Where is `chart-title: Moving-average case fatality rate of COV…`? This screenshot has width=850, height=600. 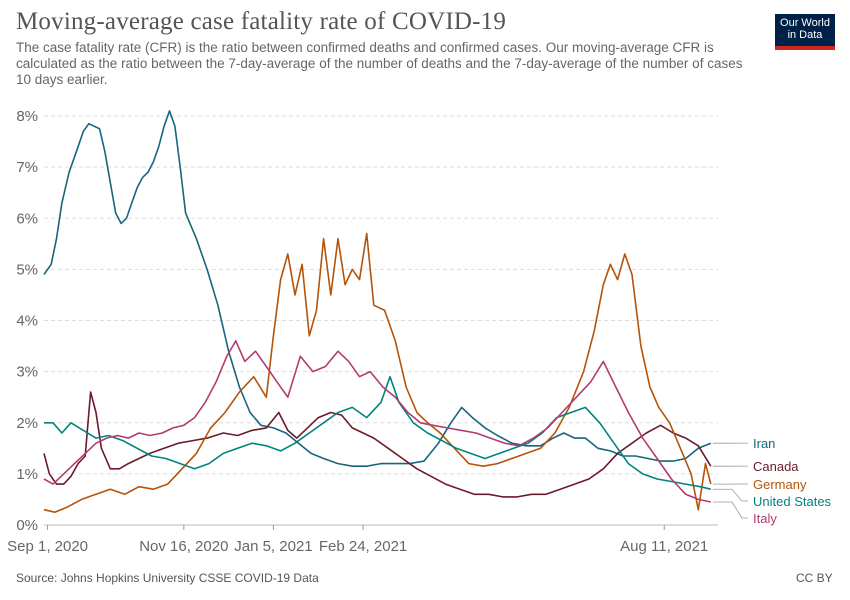 chart-title: Moving-average case fatality rate of COV… is located at coordinates (261, 21).